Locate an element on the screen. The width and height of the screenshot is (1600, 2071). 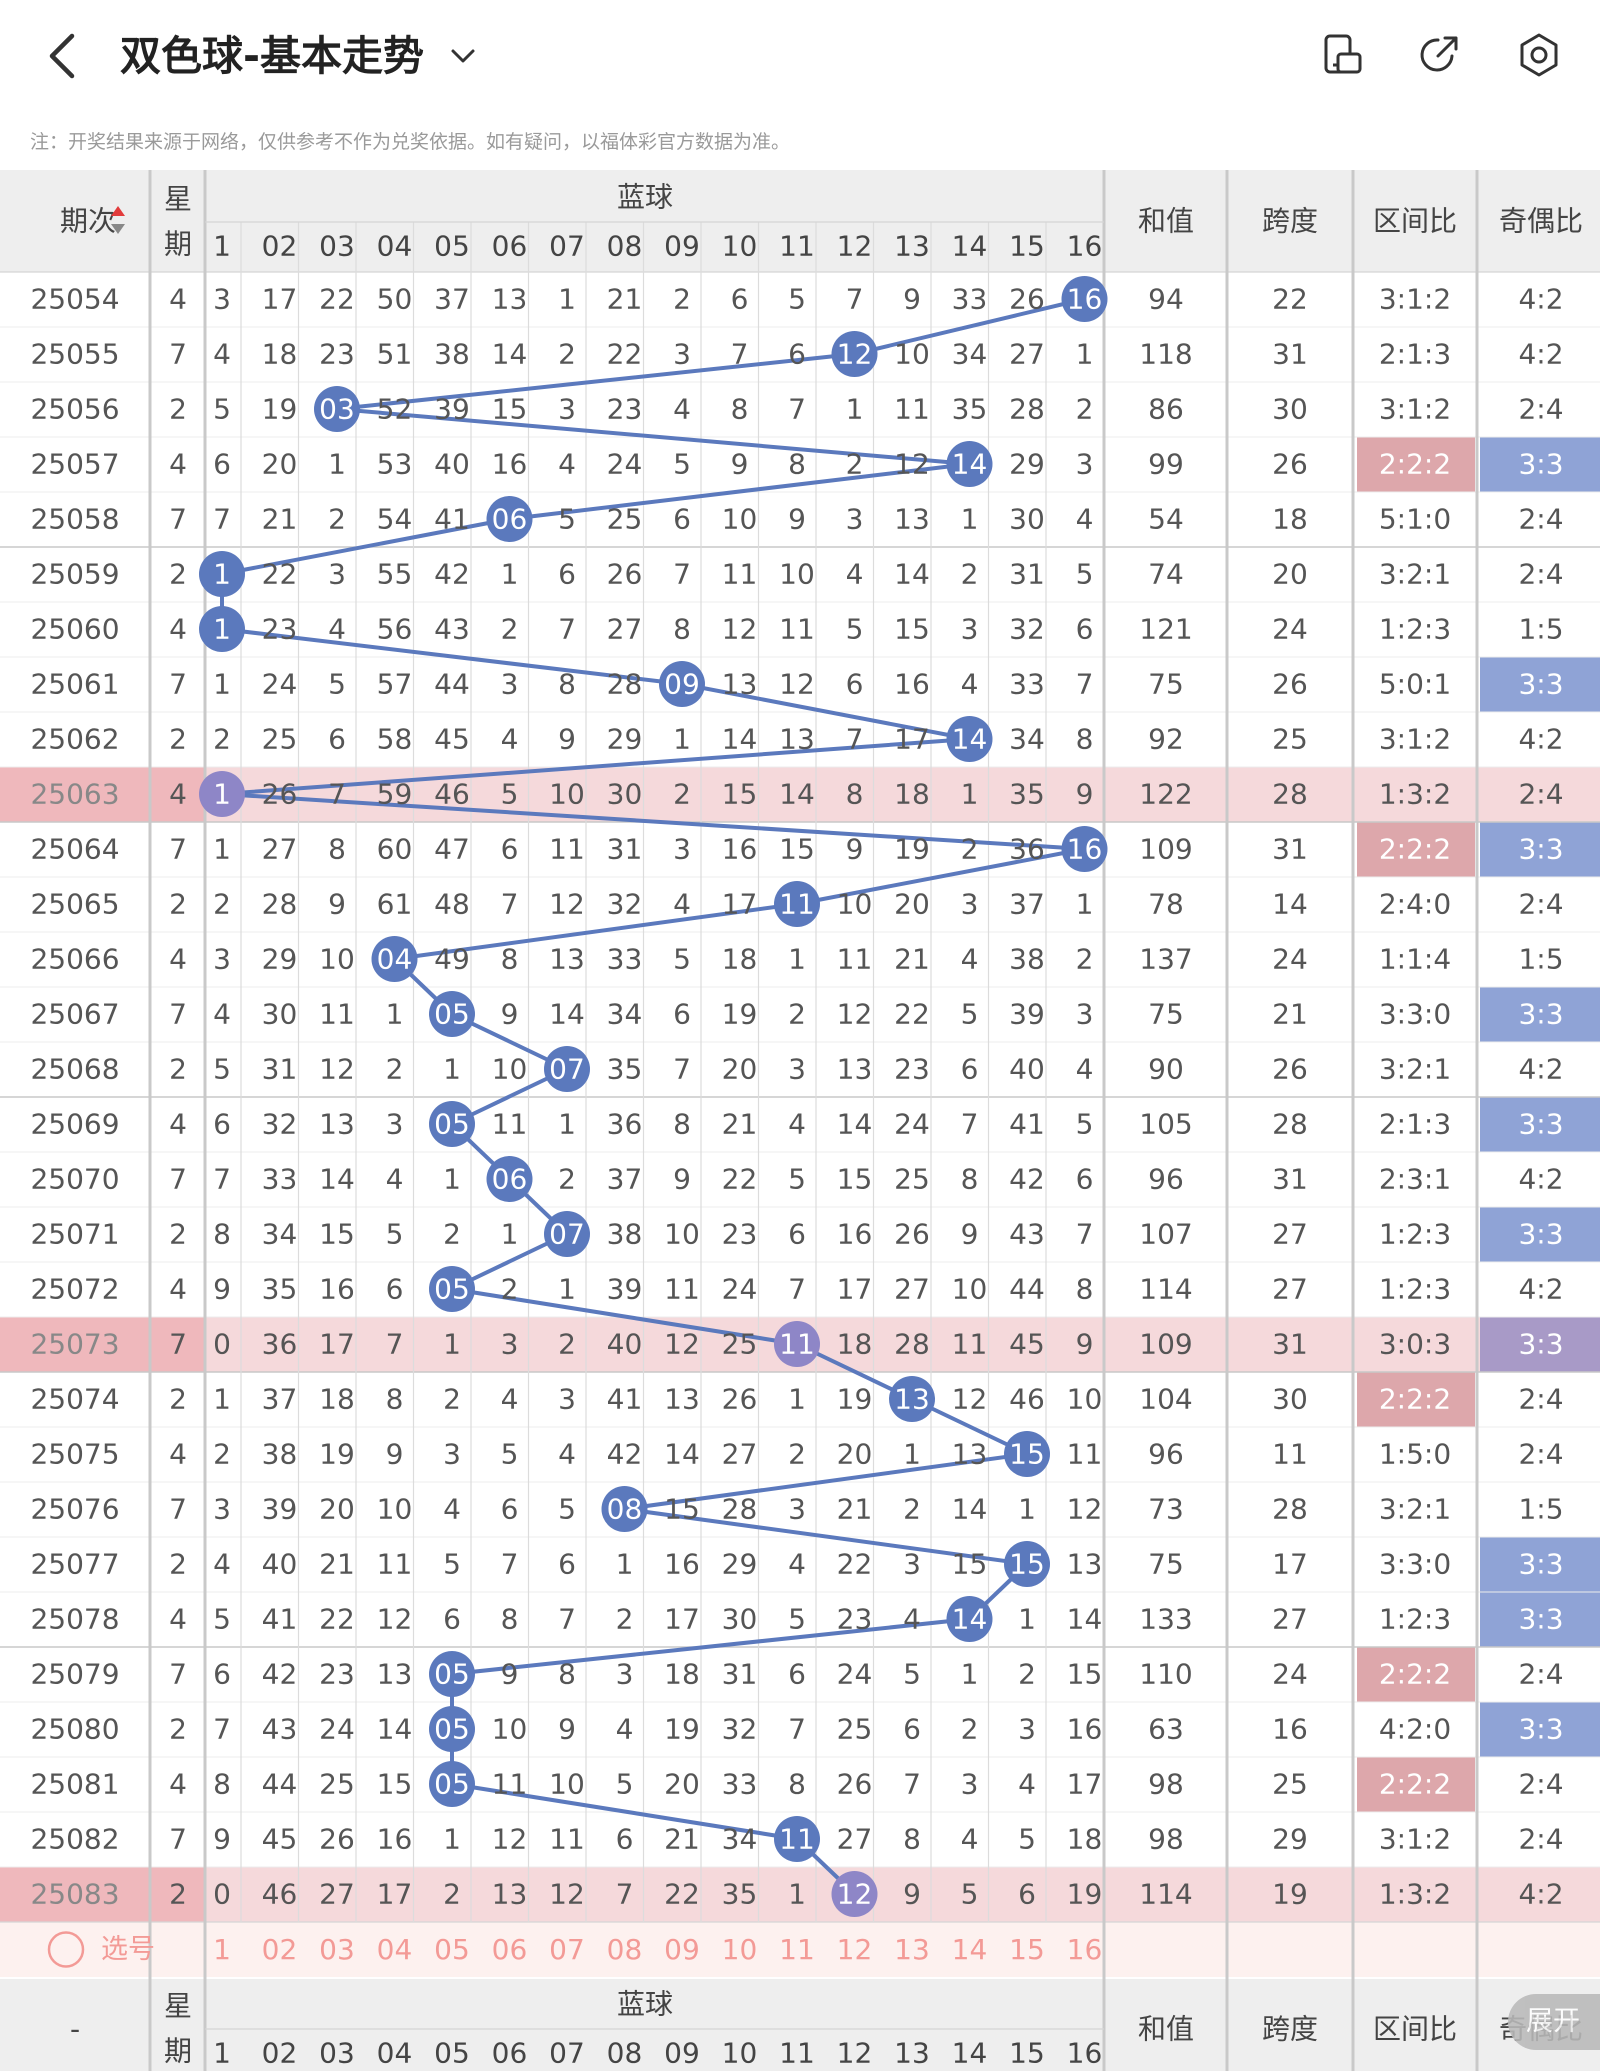
blue-ball-number: 11 is located at coordinates (797, 1344).